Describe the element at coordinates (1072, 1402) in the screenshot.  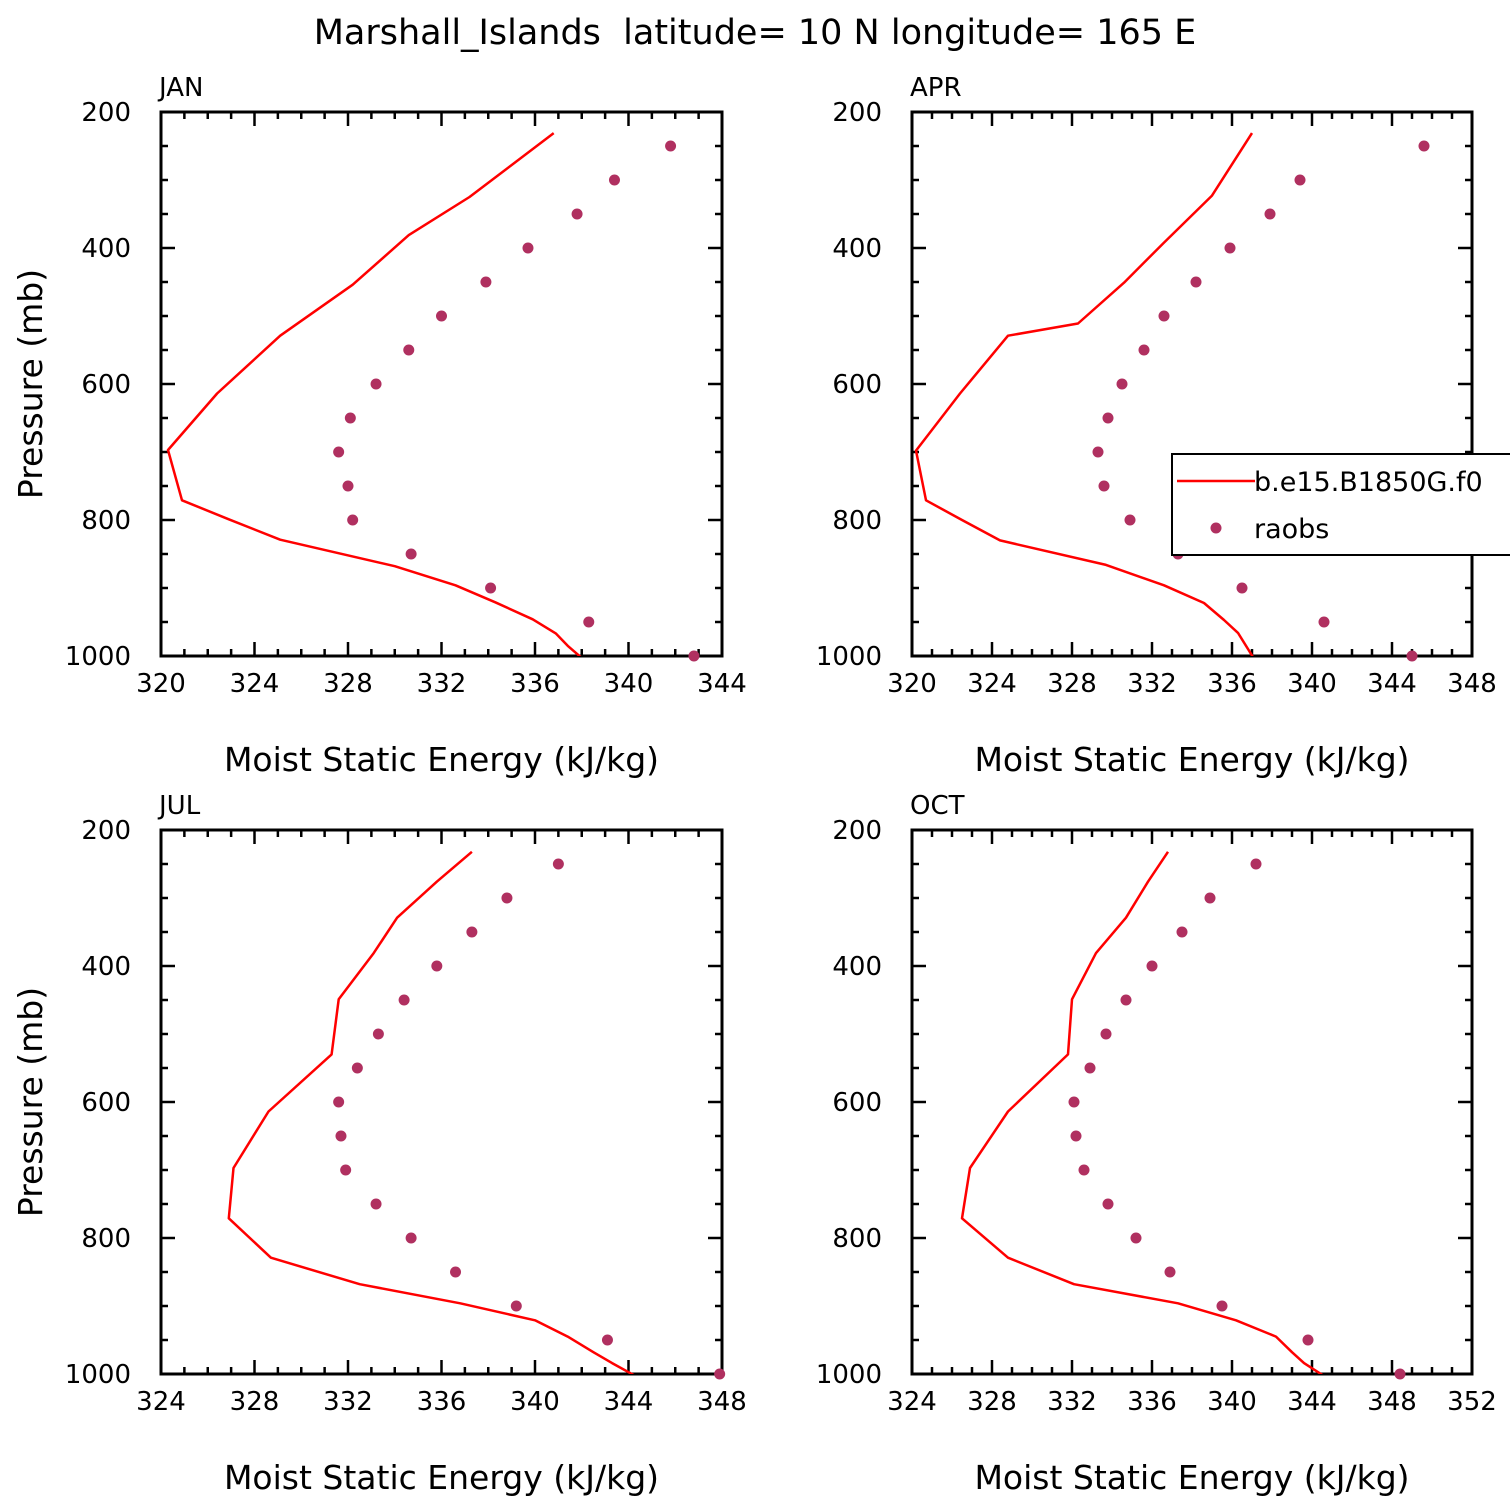
I see `x-tick-label: 332` at that location.